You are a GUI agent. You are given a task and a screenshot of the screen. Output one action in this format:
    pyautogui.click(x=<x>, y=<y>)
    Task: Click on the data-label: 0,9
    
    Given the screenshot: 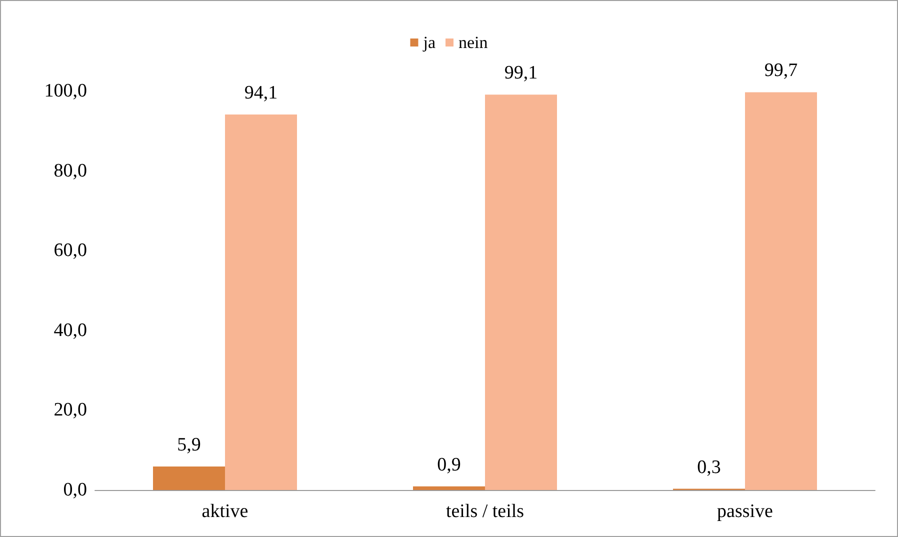 What is the action you would take?
    pyautogui.click(x=449, y=465)
    